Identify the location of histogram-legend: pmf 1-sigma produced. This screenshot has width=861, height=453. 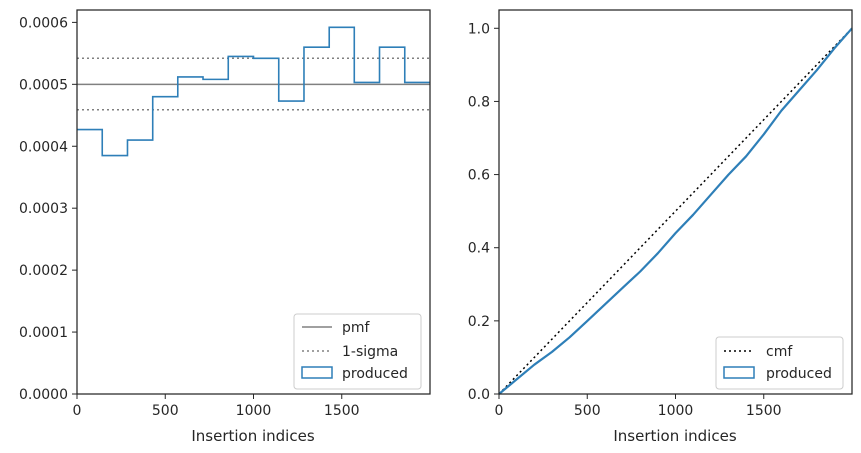
(357, 351).